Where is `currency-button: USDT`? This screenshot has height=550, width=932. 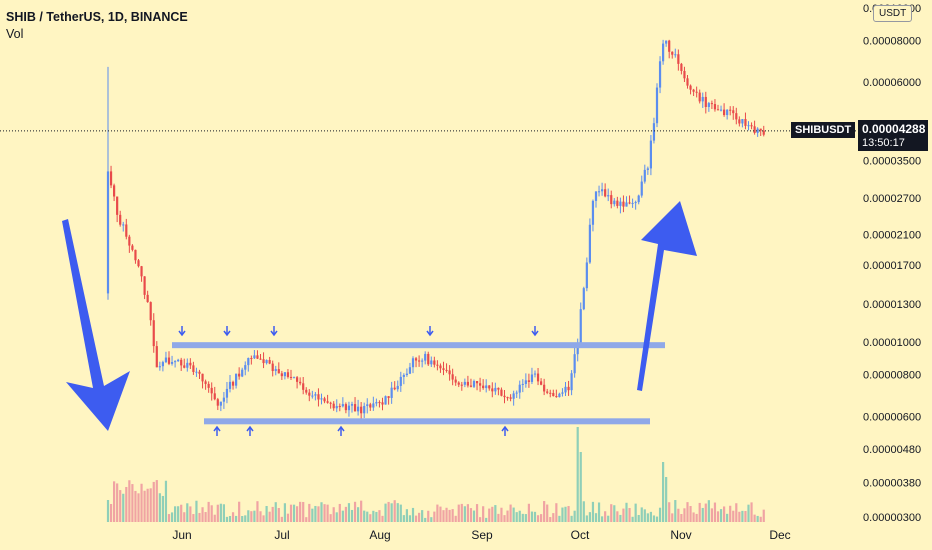 currency-button: USDT is located at coordinates (893, 13).